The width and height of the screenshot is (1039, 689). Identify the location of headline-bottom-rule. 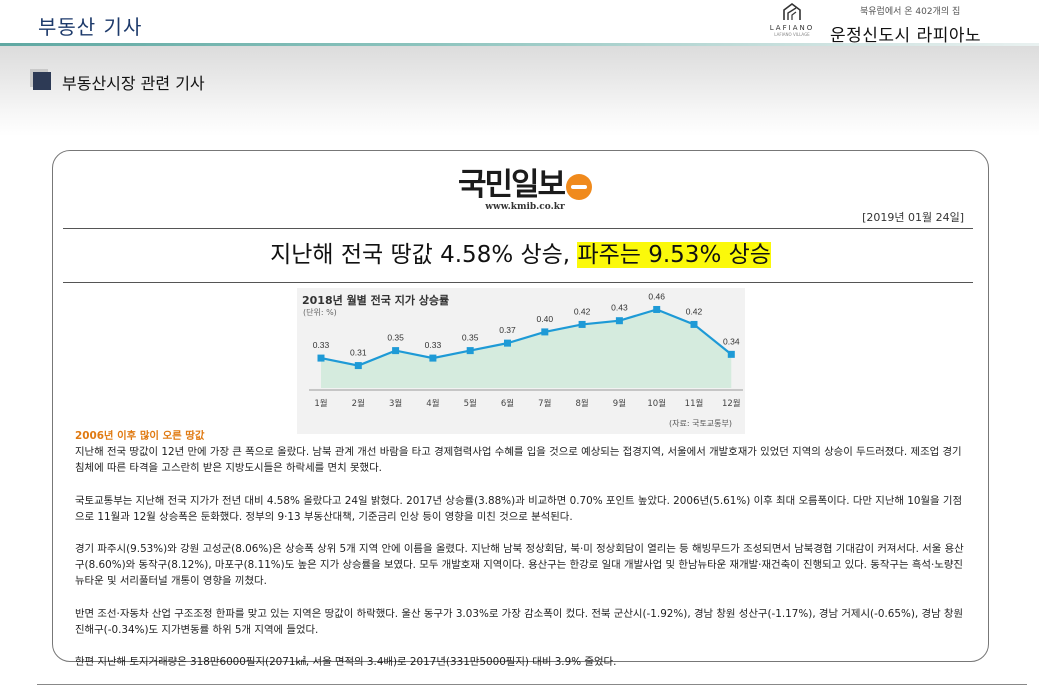
(518, 282).